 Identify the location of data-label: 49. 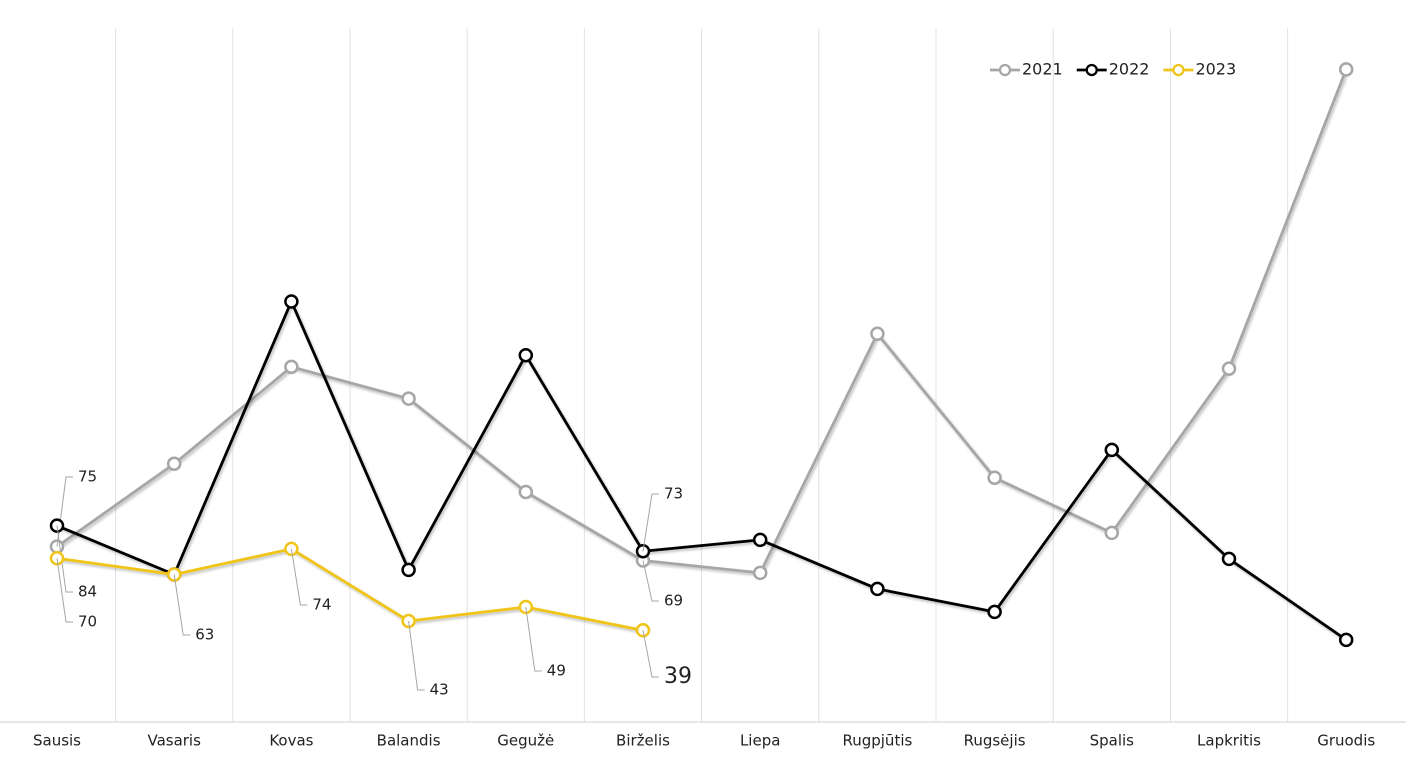
(556, 671).